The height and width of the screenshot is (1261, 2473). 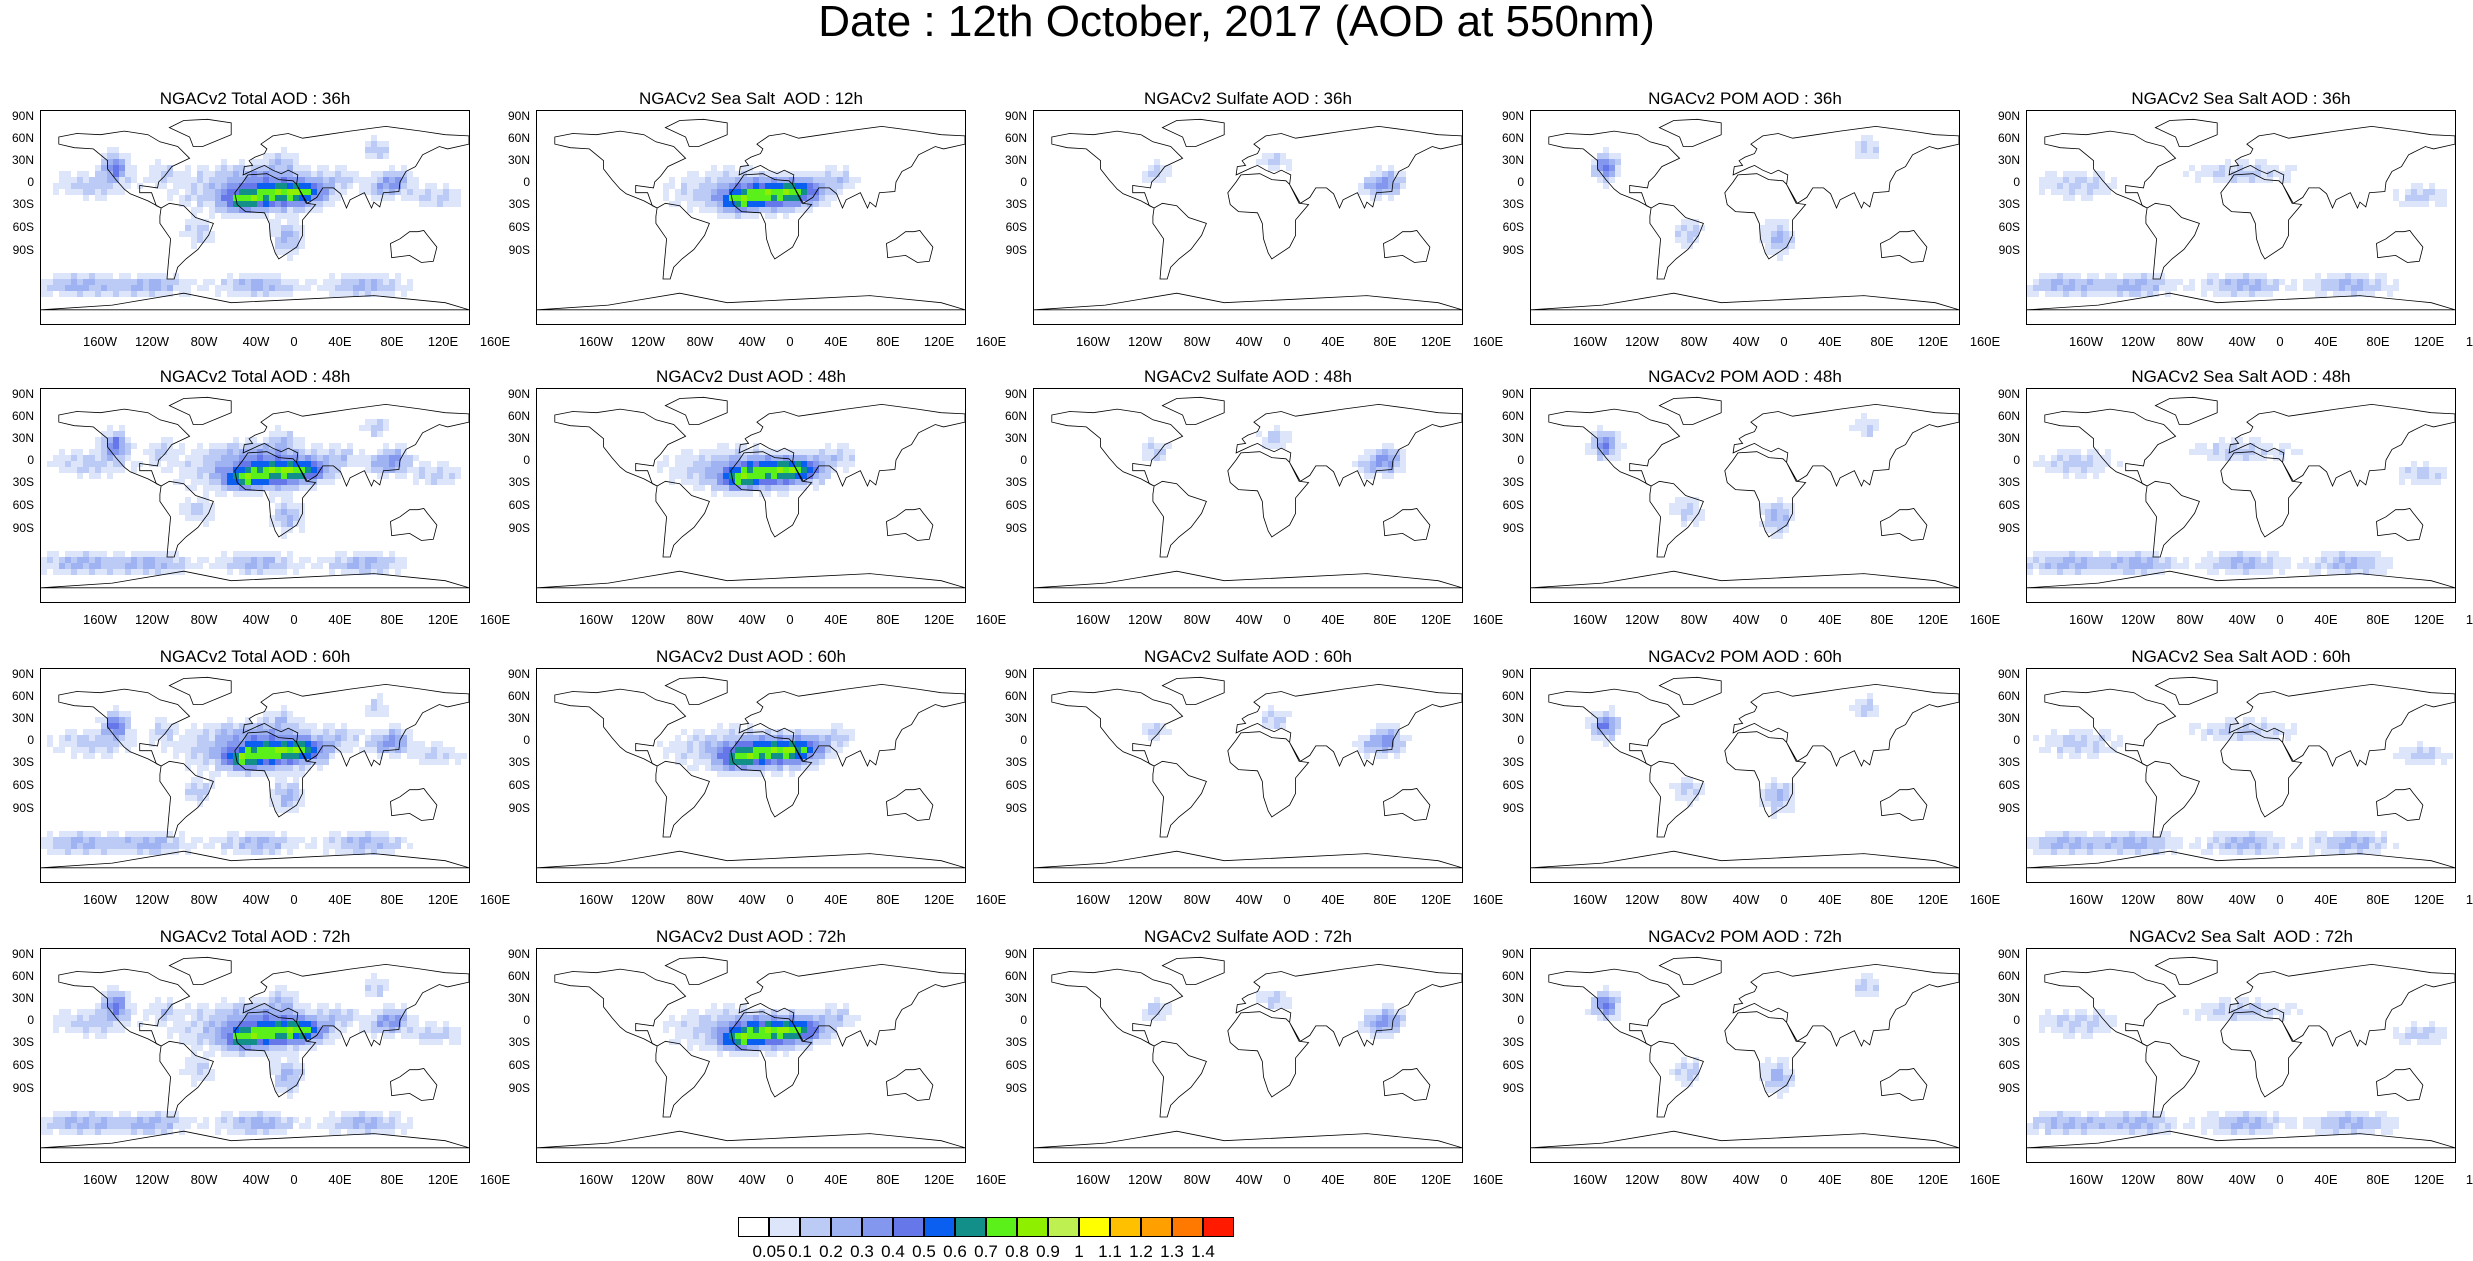 I want to click on lat-tick-label: 90S, so click(x=1507, y=808).